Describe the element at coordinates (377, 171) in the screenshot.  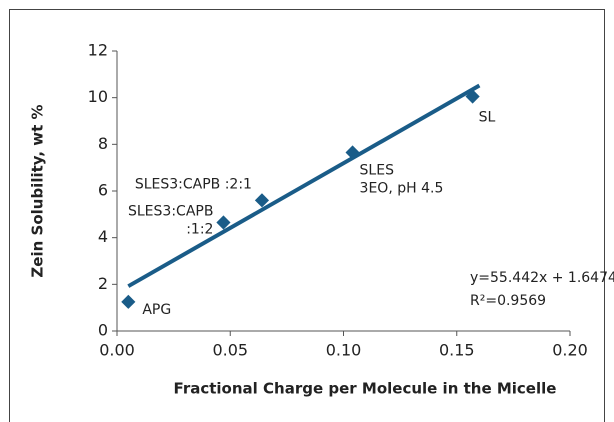
I see `point-label: SLES` at that location.